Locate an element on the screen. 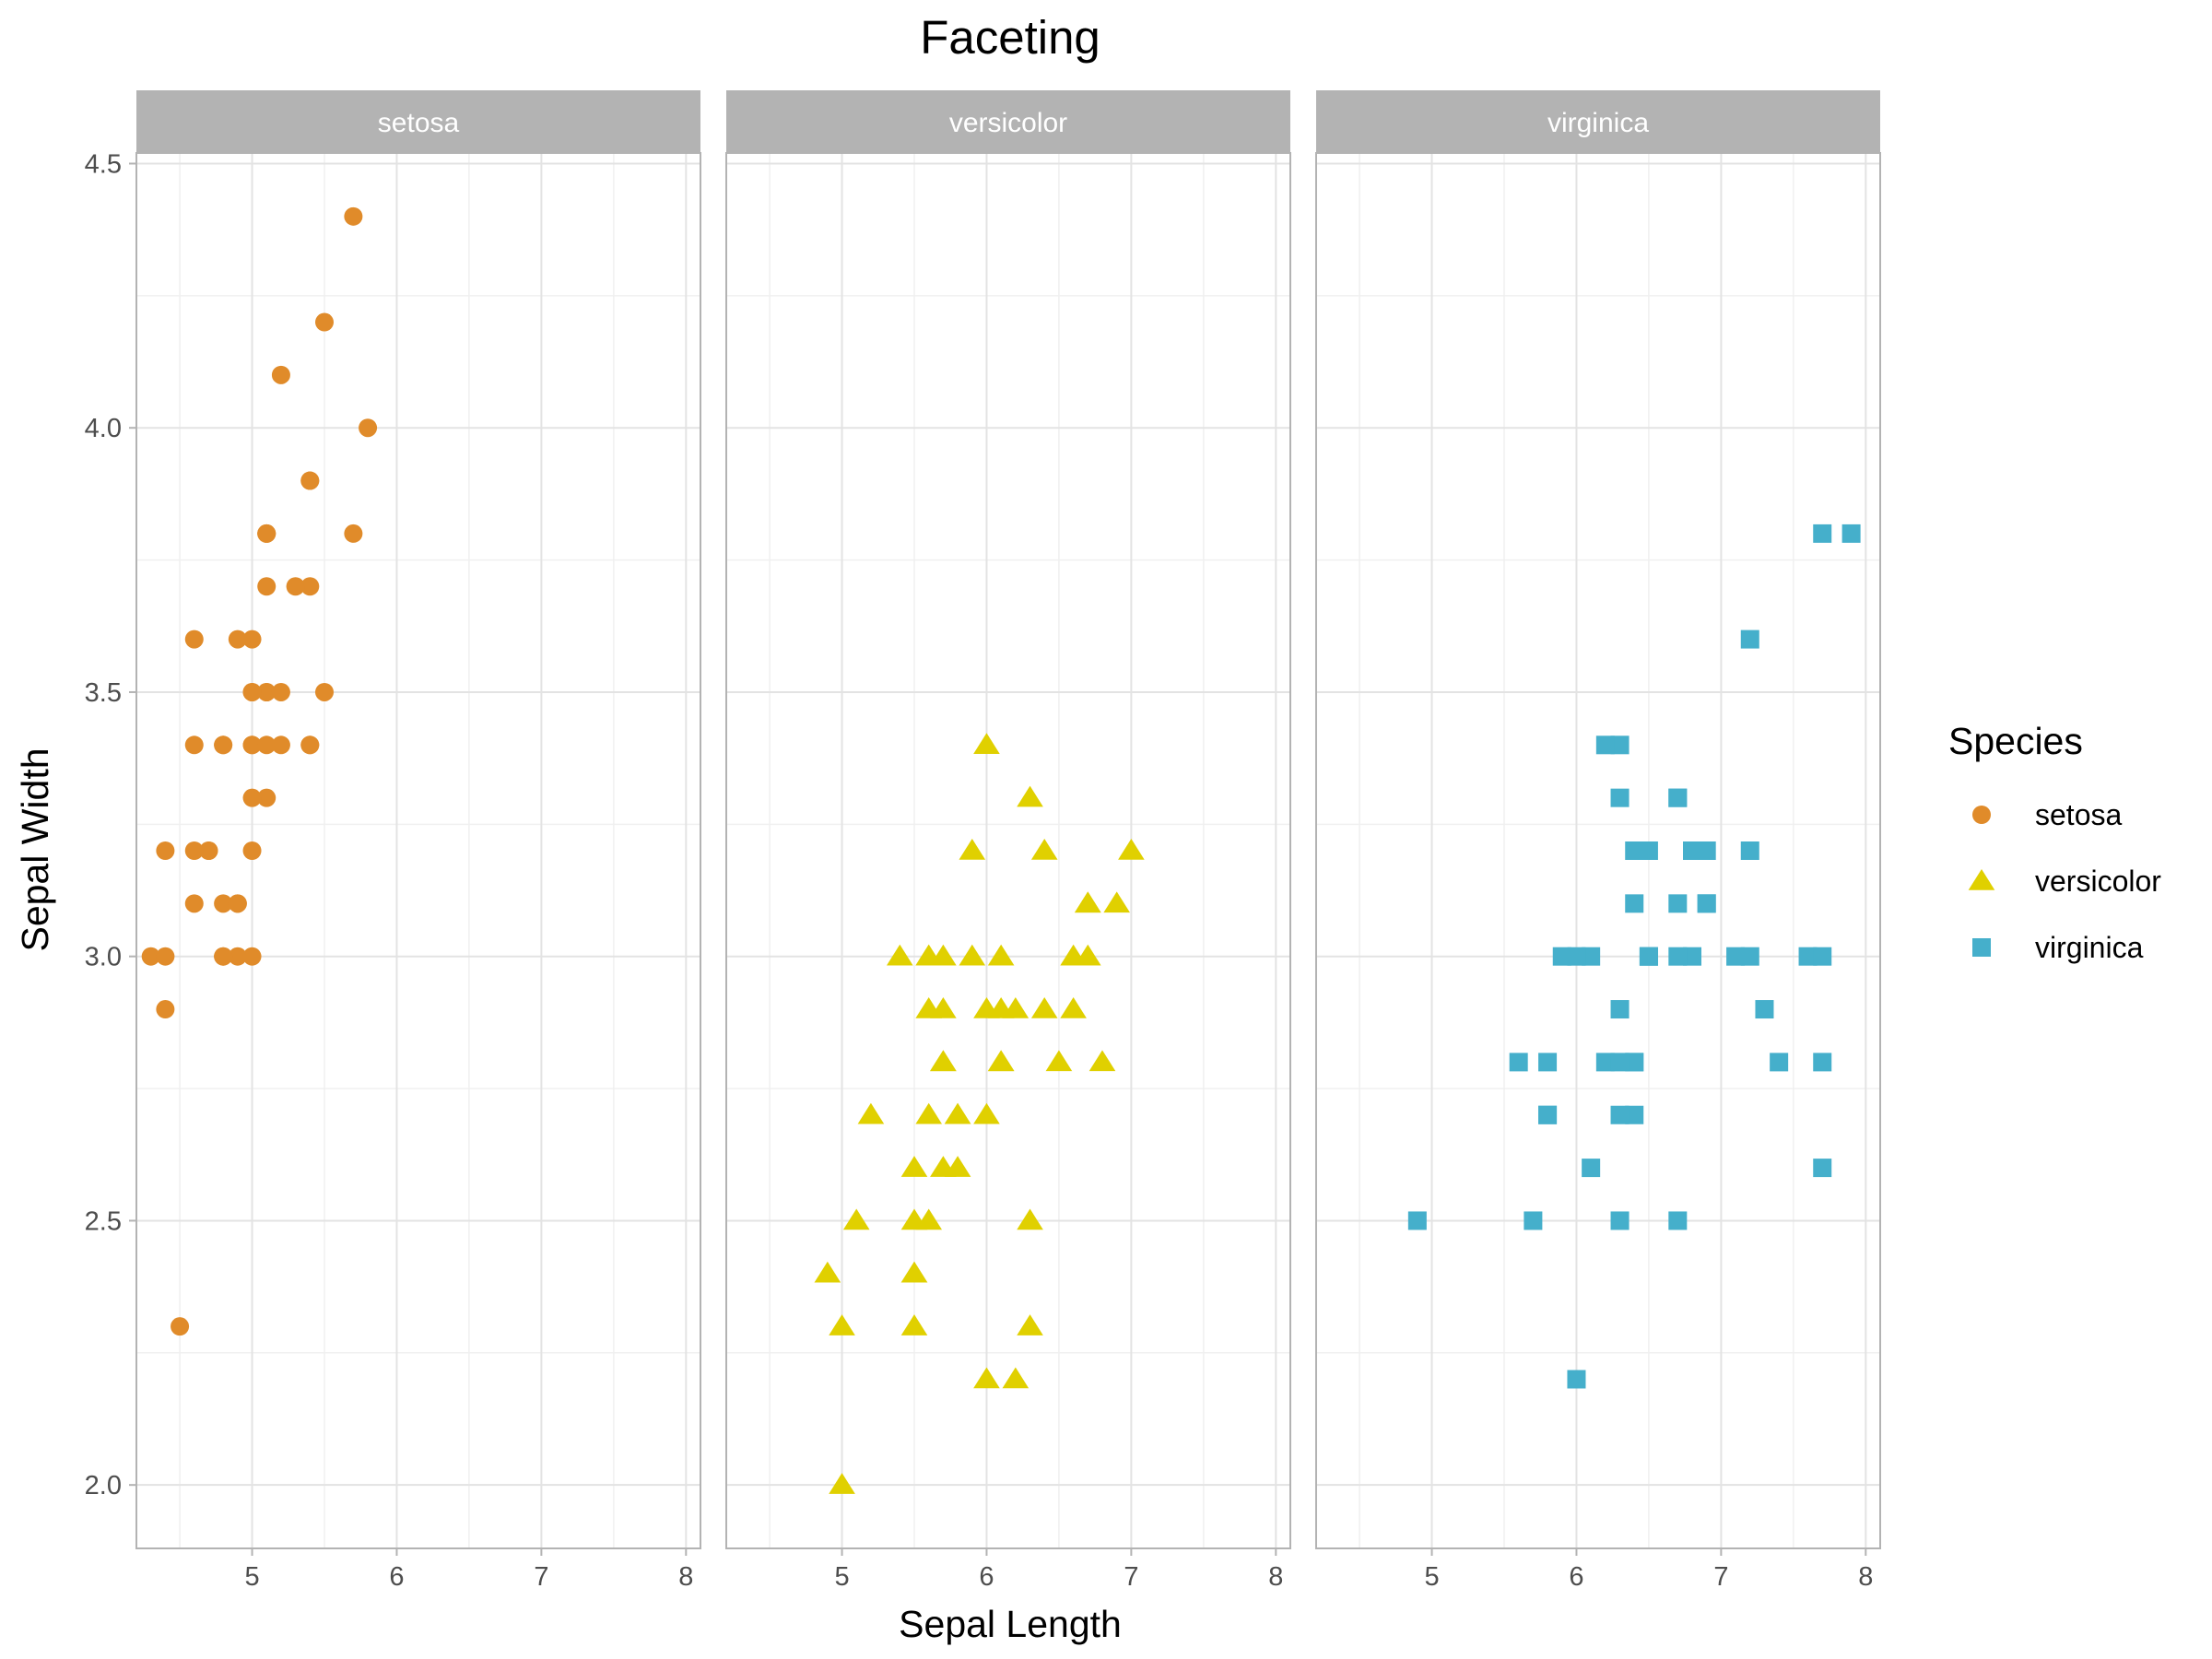 This screenshot has width=2212, height=1659. legend-entry-versicolor: versicolor is located at coordinates (2064, 881).